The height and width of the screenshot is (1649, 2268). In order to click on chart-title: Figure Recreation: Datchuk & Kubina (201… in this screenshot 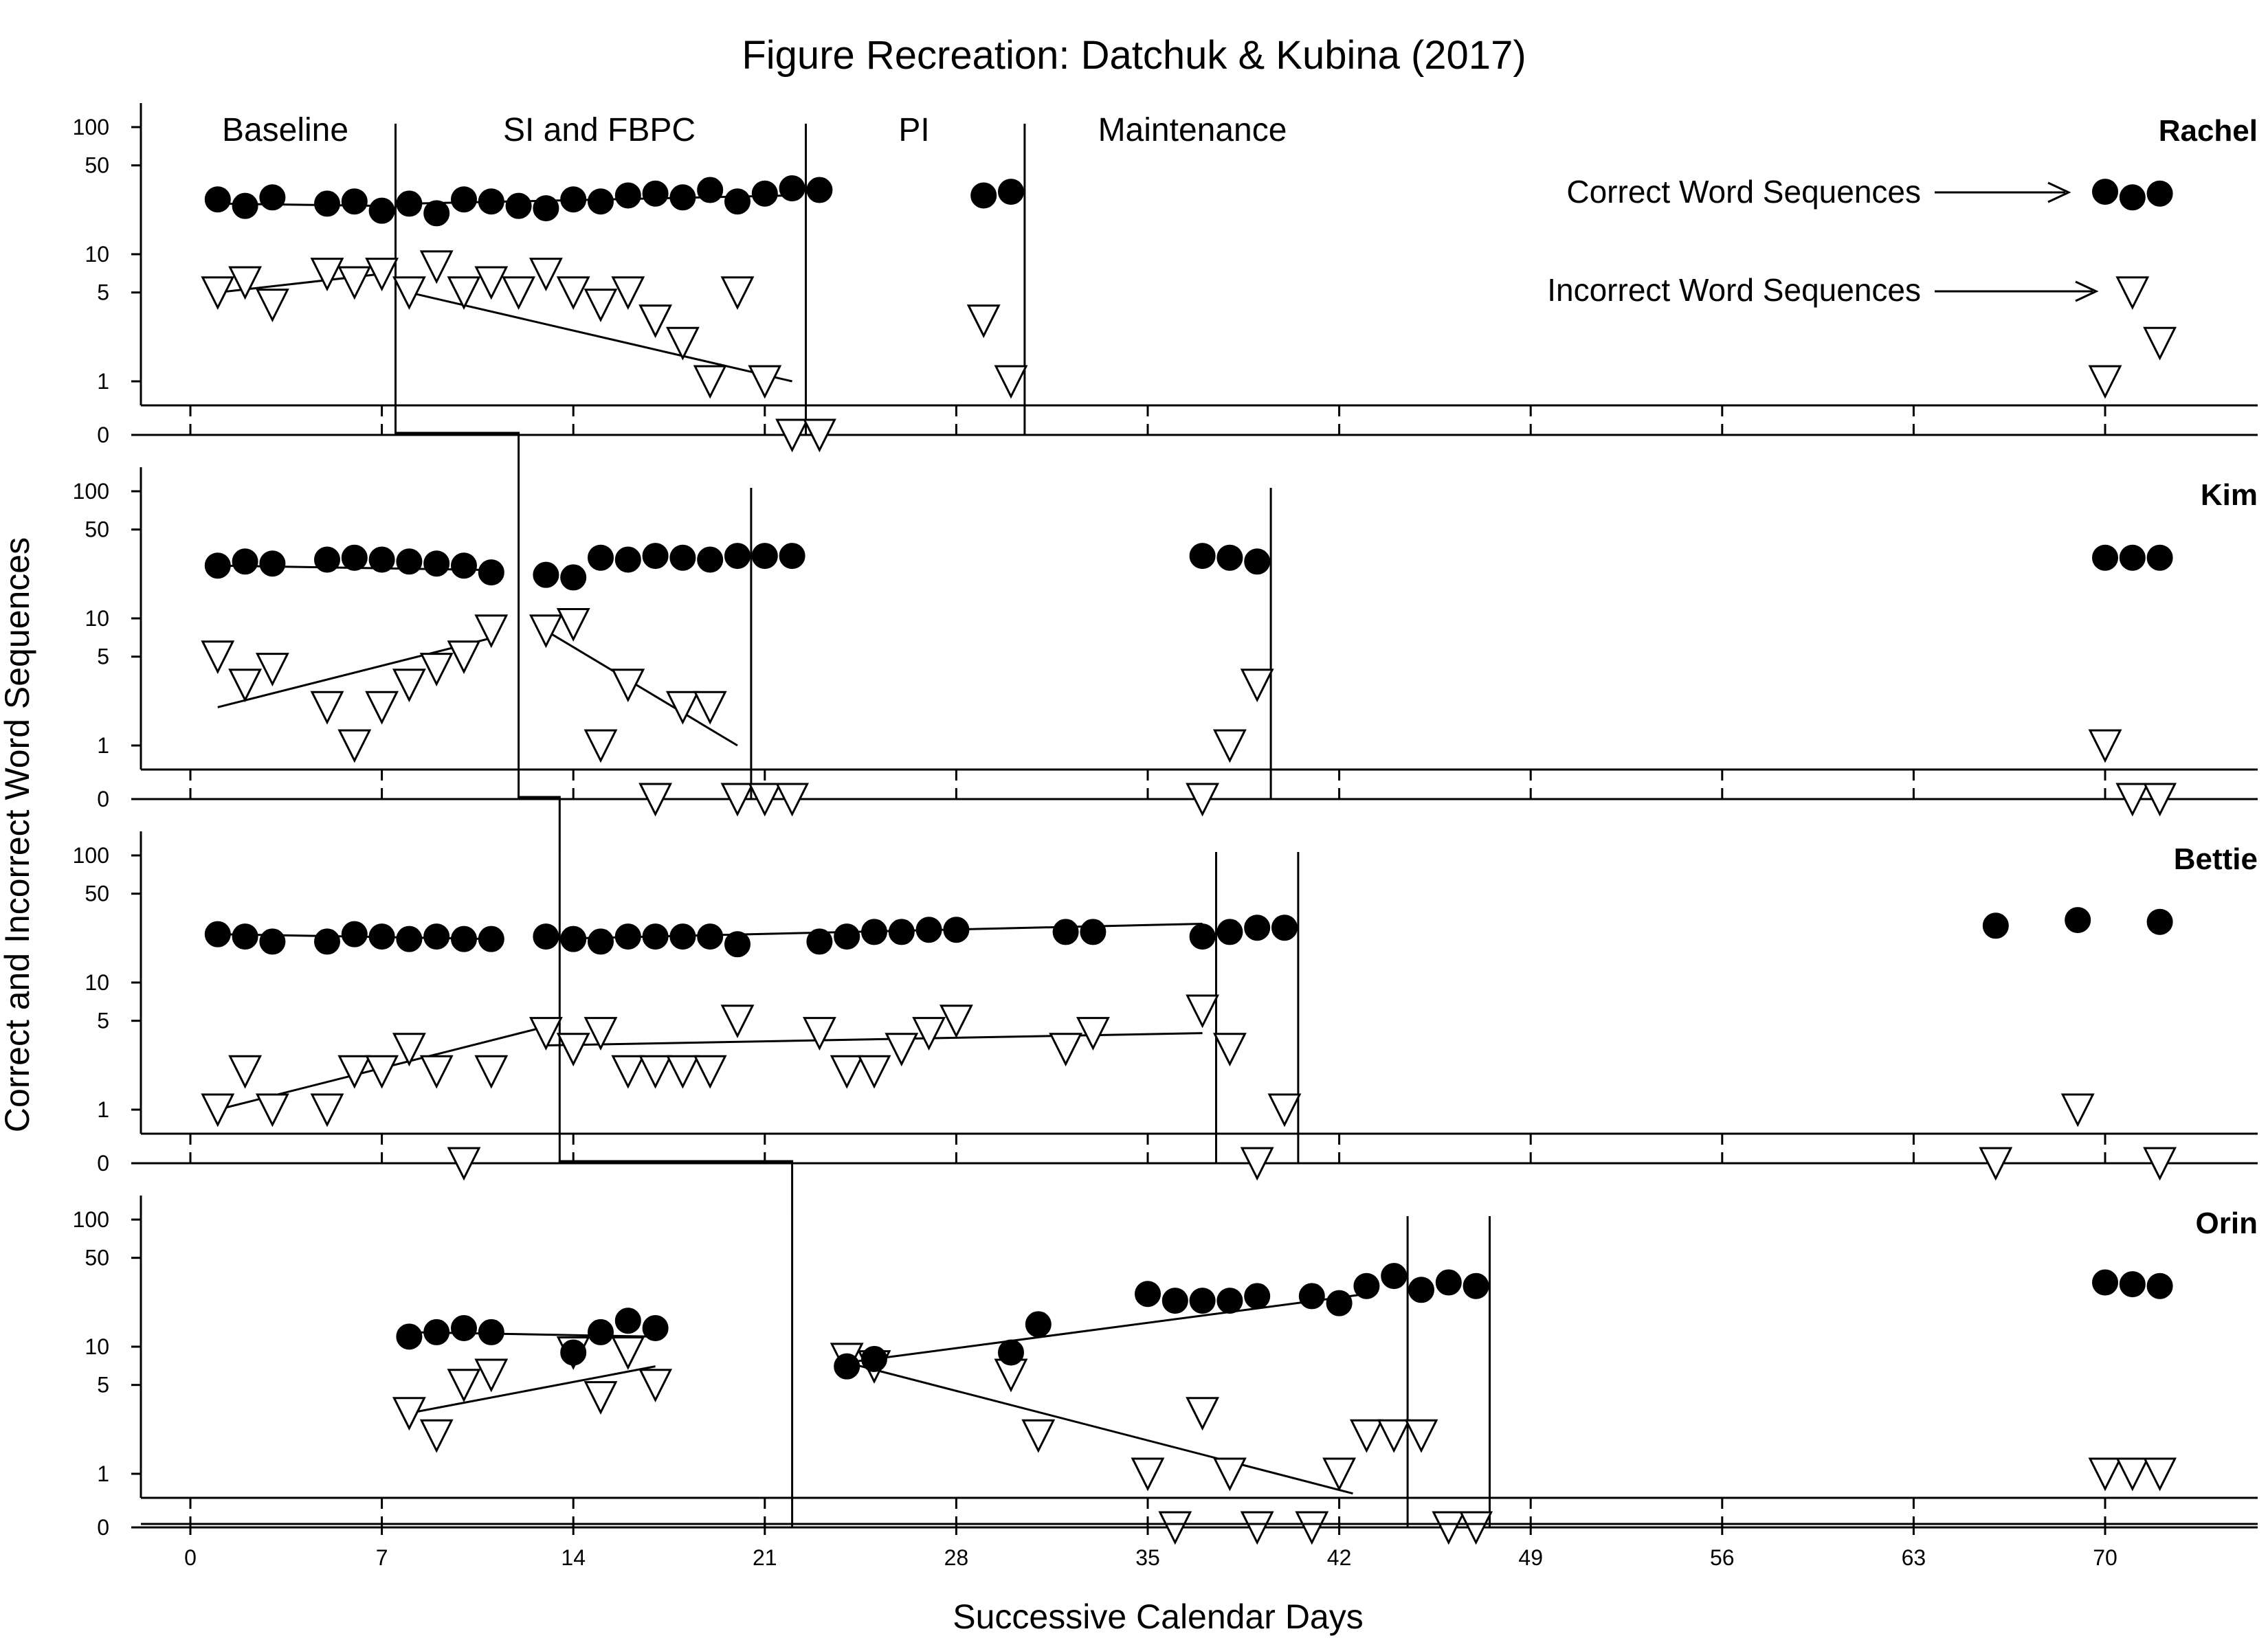, I will do `click(1134, 55)`.